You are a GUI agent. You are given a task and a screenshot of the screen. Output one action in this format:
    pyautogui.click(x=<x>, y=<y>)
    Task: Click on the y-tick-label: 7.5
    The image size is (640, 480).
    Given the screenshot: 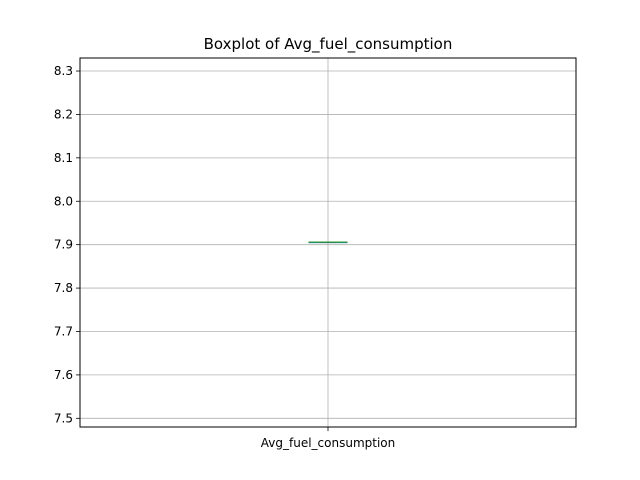 What is the action you would take?
    pyautogui.click(x=63, y=418)
    